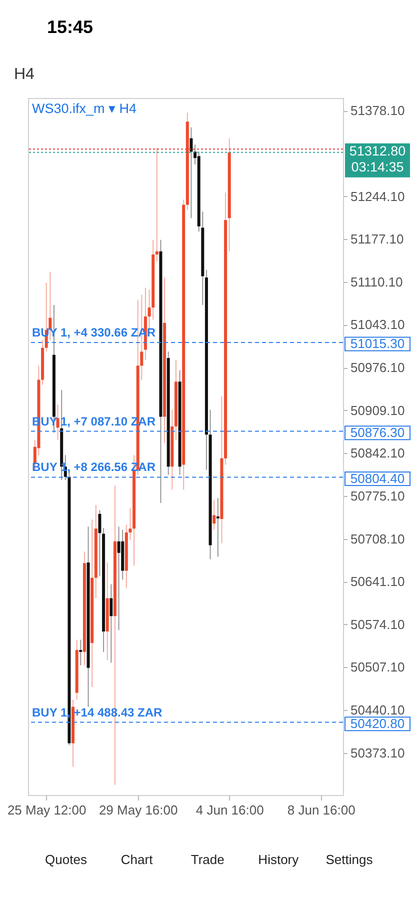 This screenshot has height=901, width=416. I want to click on y-tick-label: 50842.10, so click(377, 453).